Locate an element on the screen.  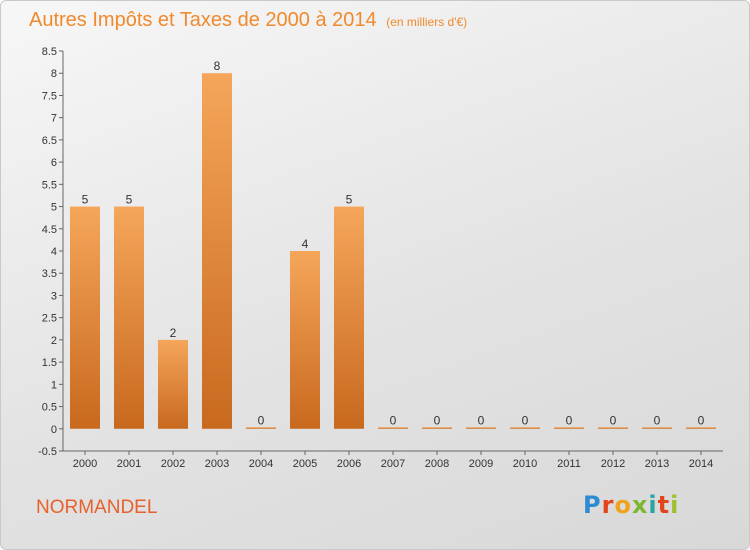
y-tick-label: 1 is located at coordinates (54, 385).